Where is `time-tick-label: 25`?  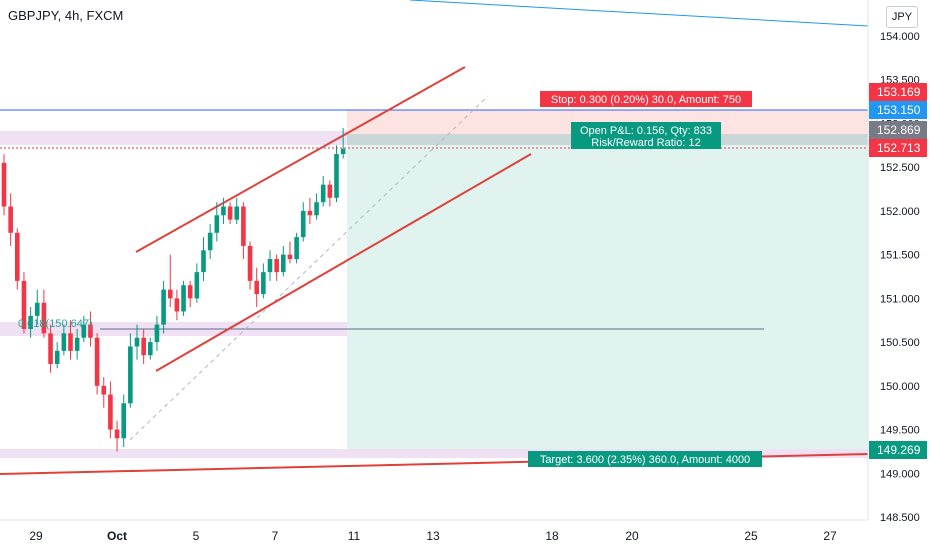
time-tick-label: 25 is located at coordinates (751, 536).